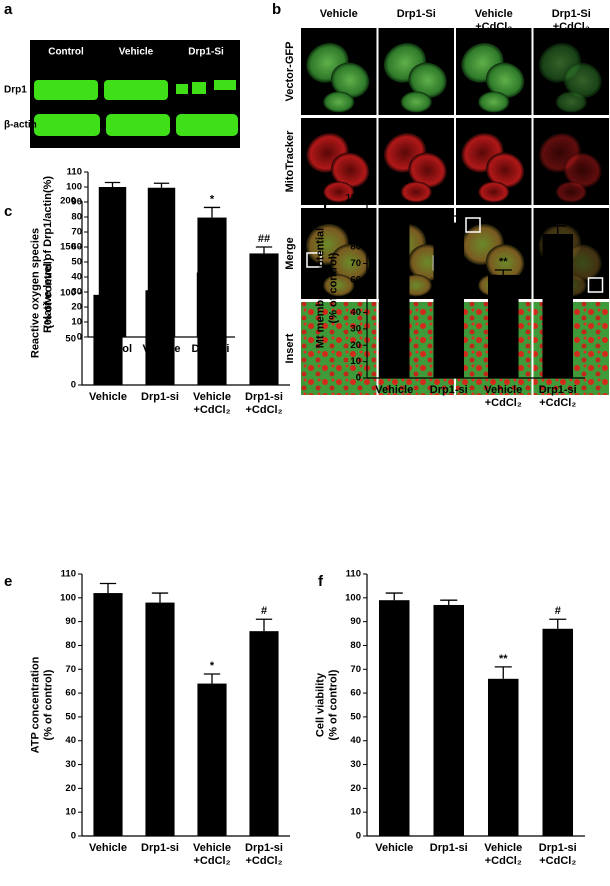 The image size is (610, 886). I want to click on row-label: Vector-GFP, so click(290, 72).